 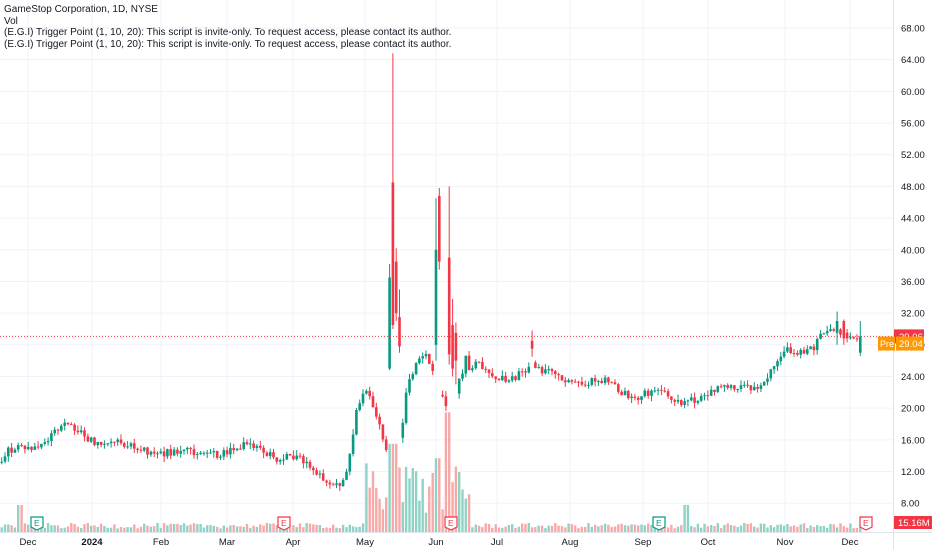 What do you see at coordinates (913, 440) in the screenshot?
I see `y-tick-label: 16.00` at bounding box center [913, 440].